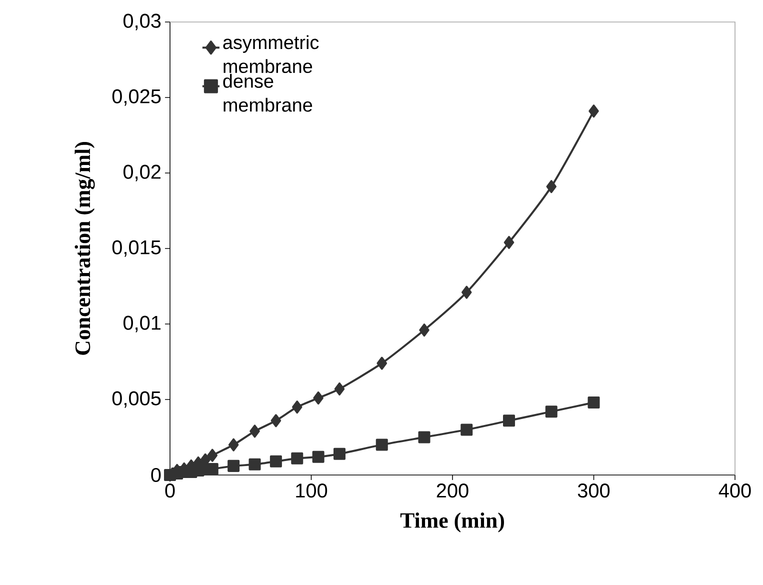 Image resolution: width=763 pixels, height=585 pixels. What do you see at coordinates (452, 491) in the screenshot?
I see `x-tick-label: 200` at bounding box center [452, 491].